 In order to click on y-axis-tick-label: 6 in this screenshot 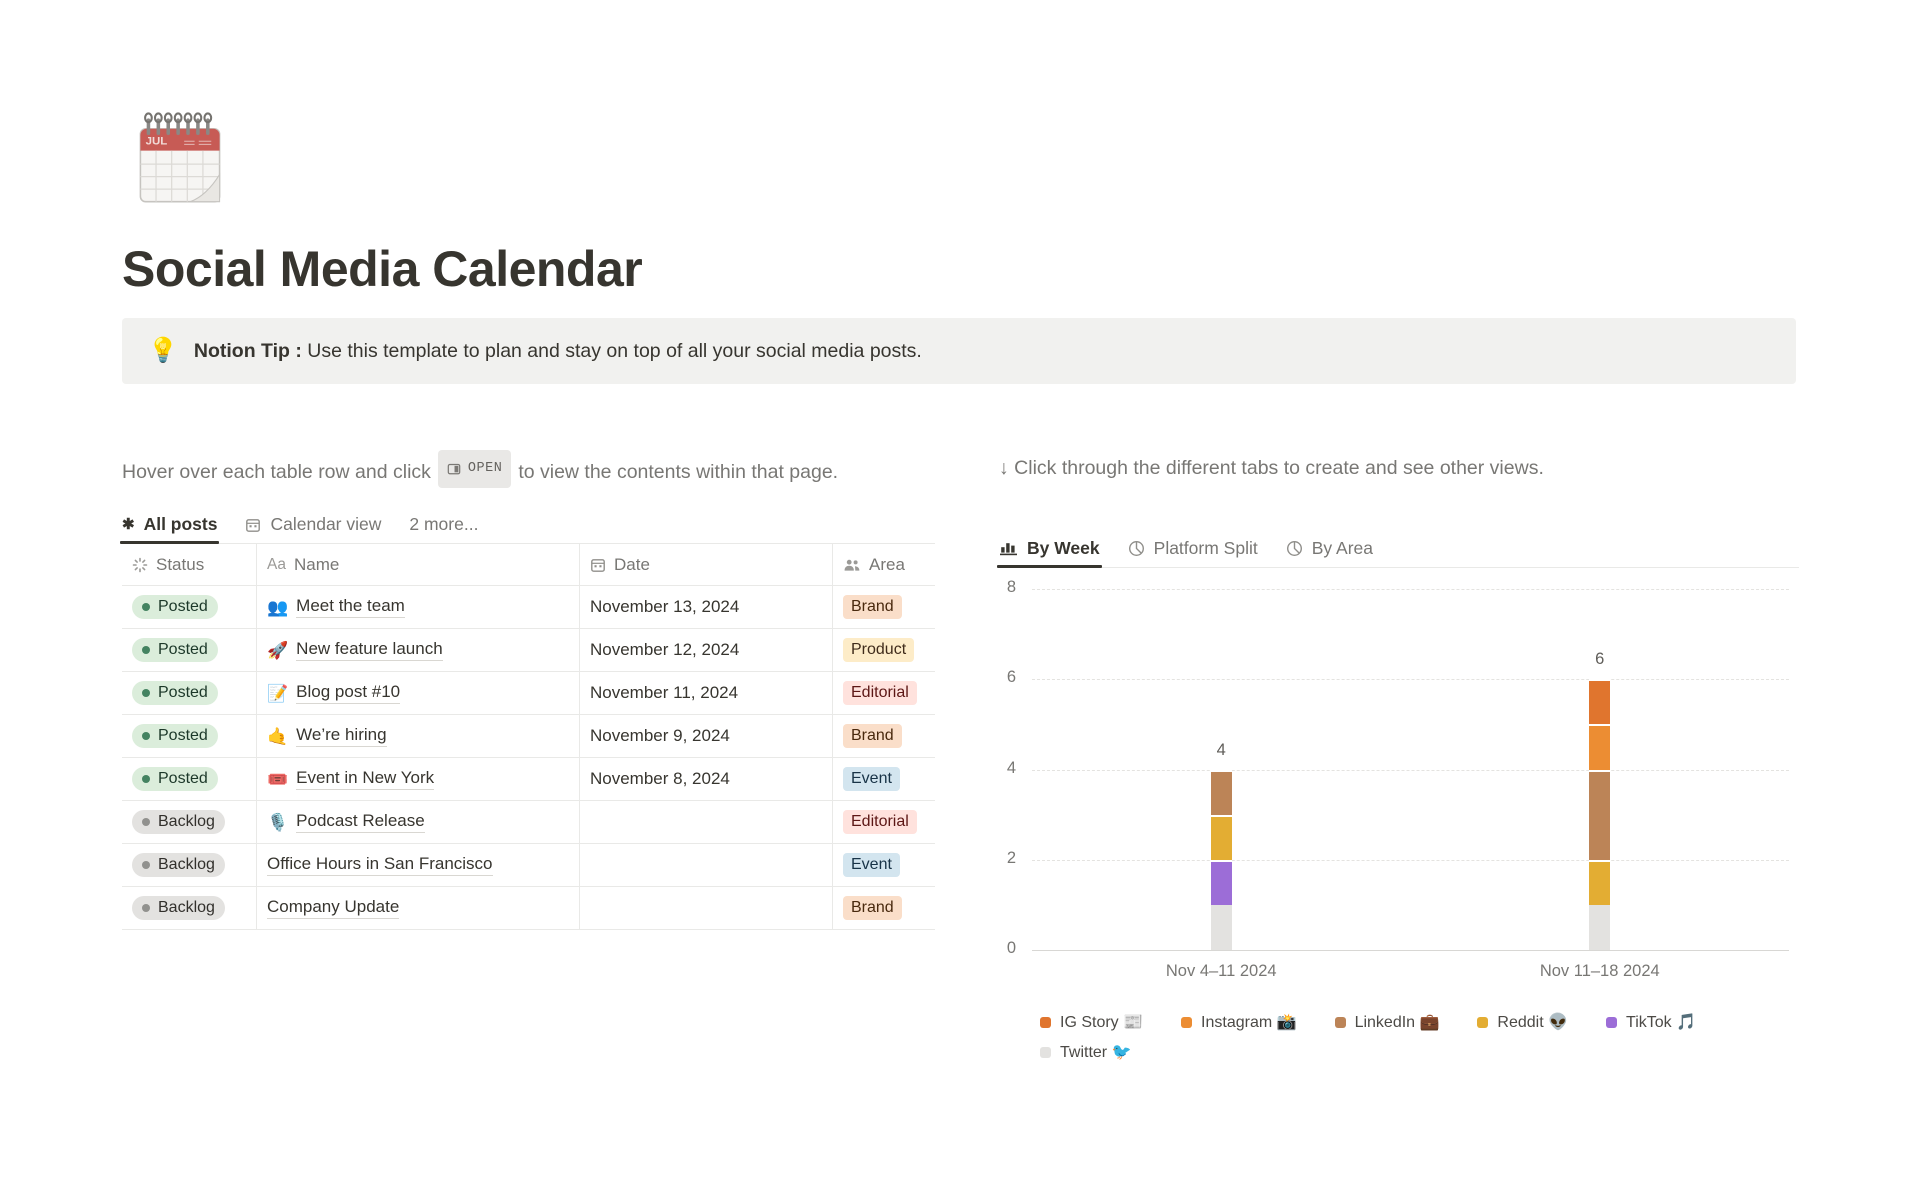, I will do `click(1011, 677)`.